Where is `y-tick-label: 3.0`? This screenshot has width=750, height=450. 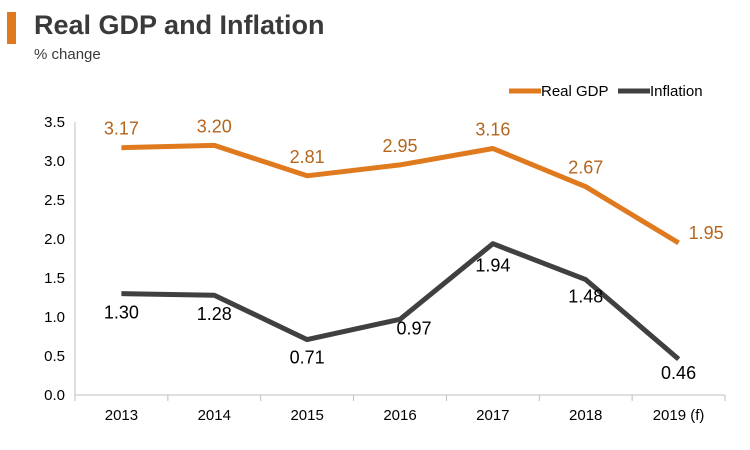
y-tick-label: 3.0 is located at coordinates (54, 161).